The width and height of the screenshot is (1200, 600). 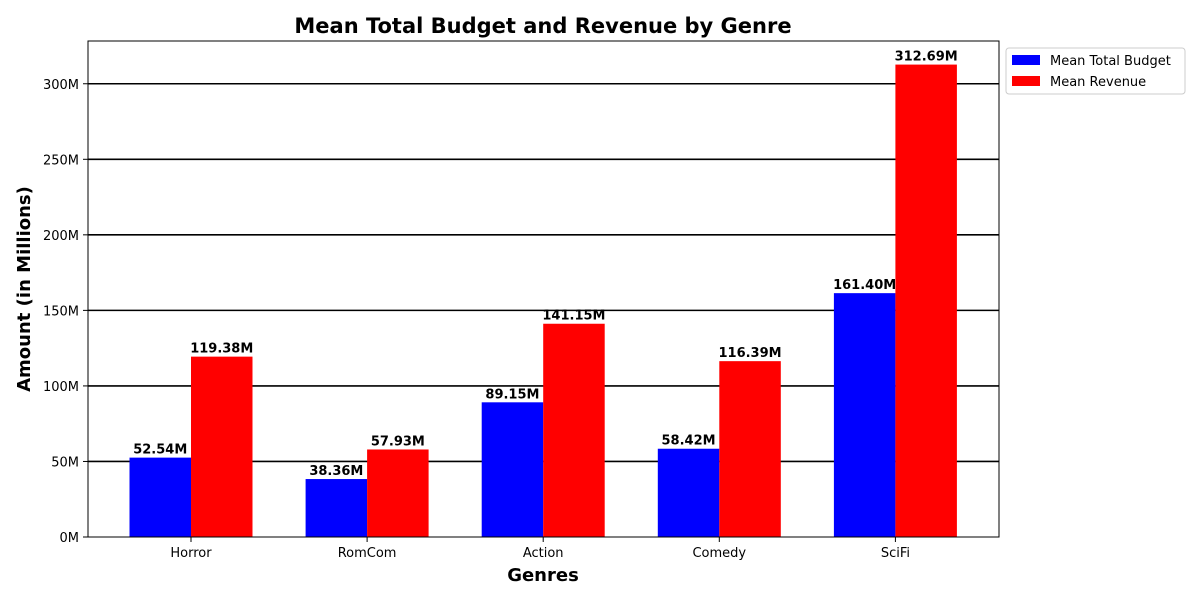 What do you see at coordinates (1110, 61) in the screenshot?
I see `legend-label: Mean Total Budget` at bounding box center [1110, 61].